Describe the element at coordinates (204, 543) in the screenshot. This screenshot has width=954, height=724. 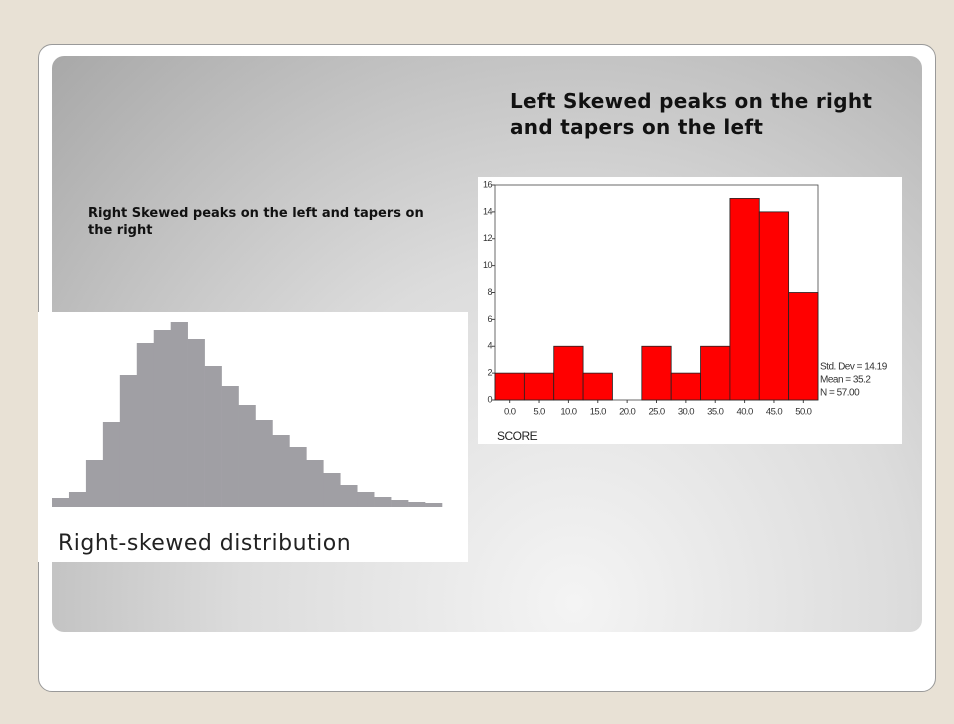
I see `chart-caption: Right-skewed distribution` at that location.